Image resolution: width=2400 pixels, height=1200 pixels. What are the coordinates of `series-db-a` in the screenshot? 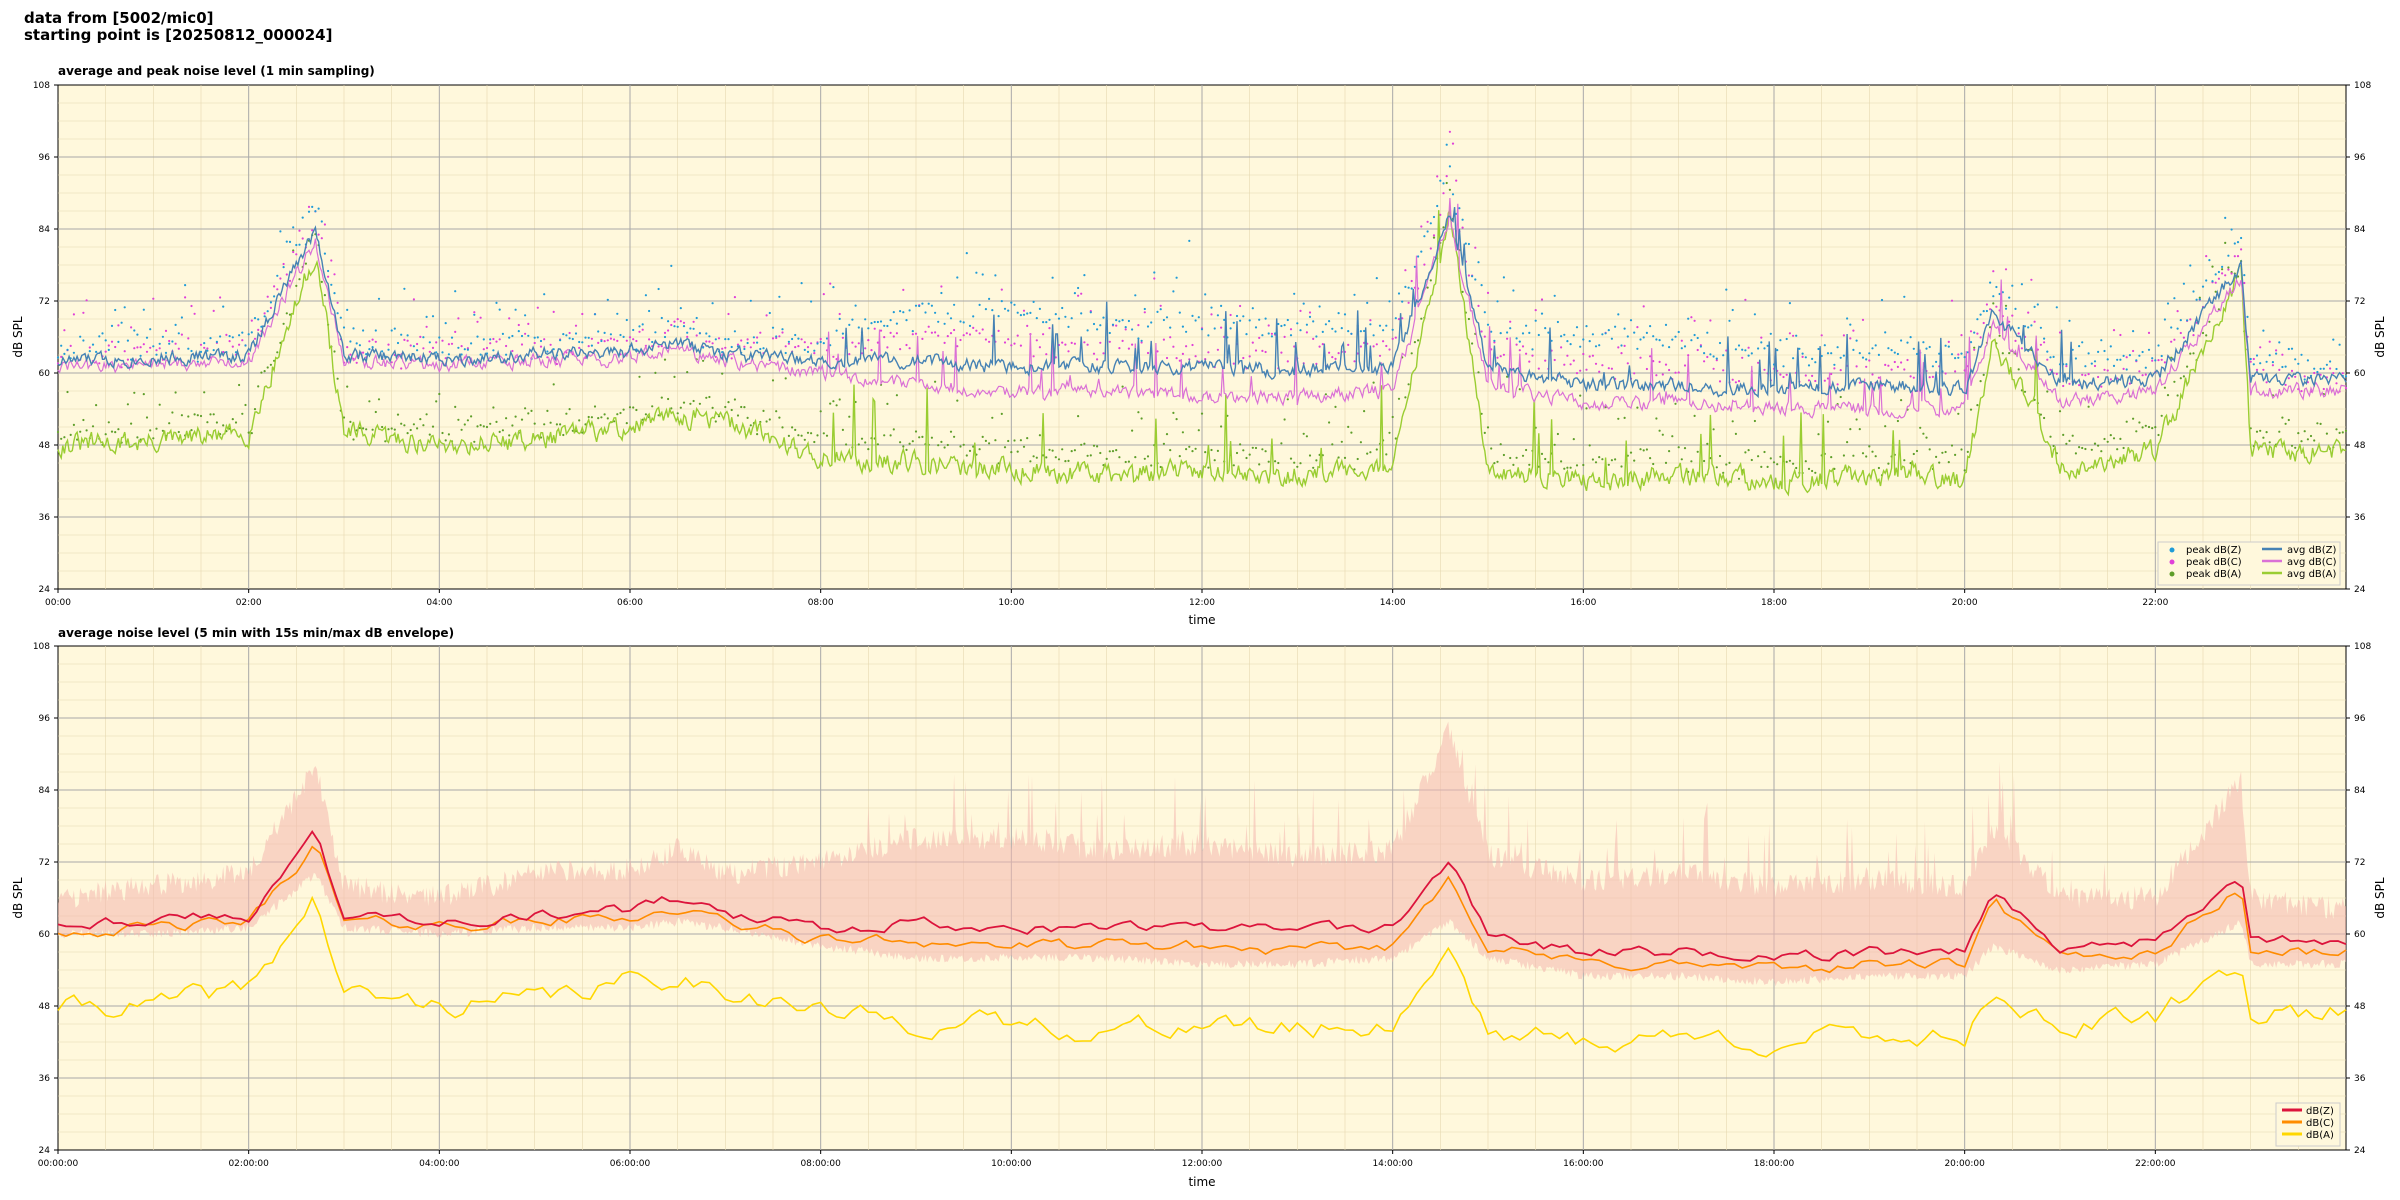 It's located at (1202, 976).